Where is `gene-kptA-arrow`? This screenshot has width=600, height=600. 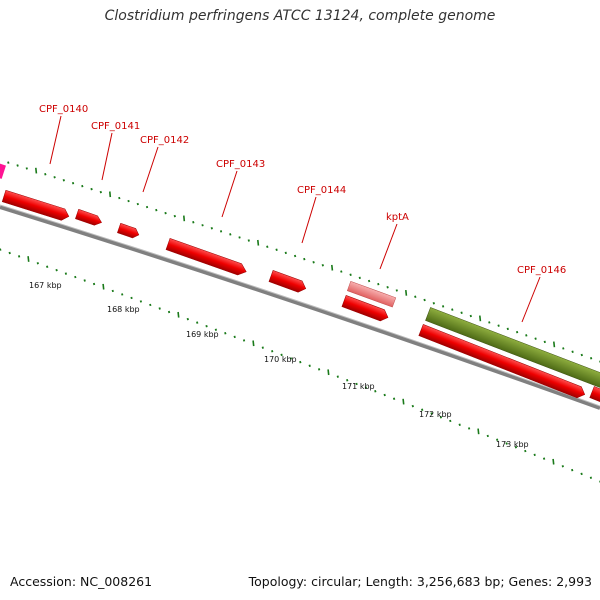
gene-kptA-arrow is located at coordinates (365, 309).